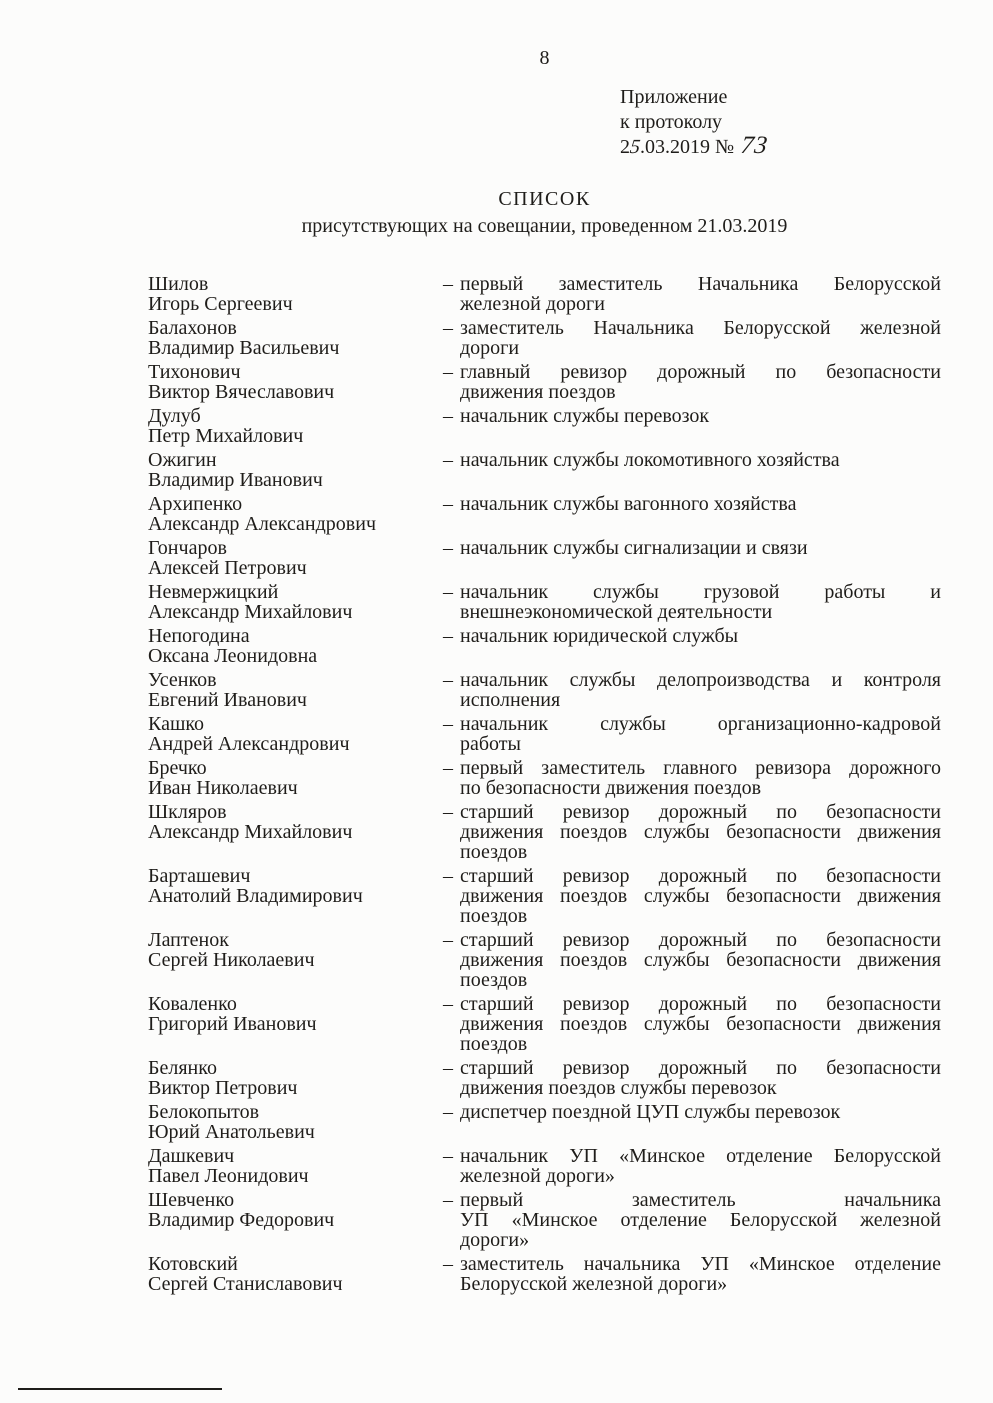 This screenshot has height=1403, width=993. I want to click on attendee-given-names: Александр Александрович, so click(262, 524).